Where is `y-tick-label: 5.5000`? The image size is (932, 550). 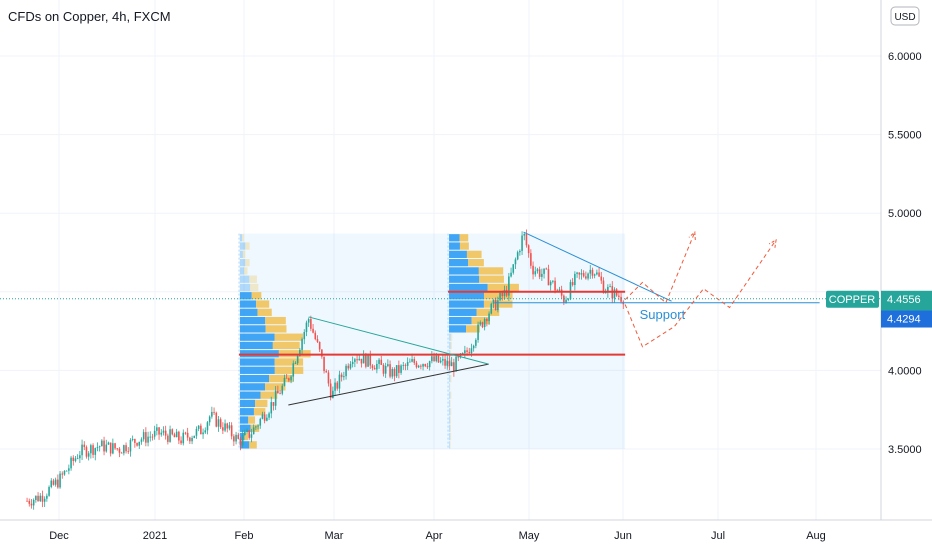 y-tick-label: 5.5000 is located at coordinates (905, 136).